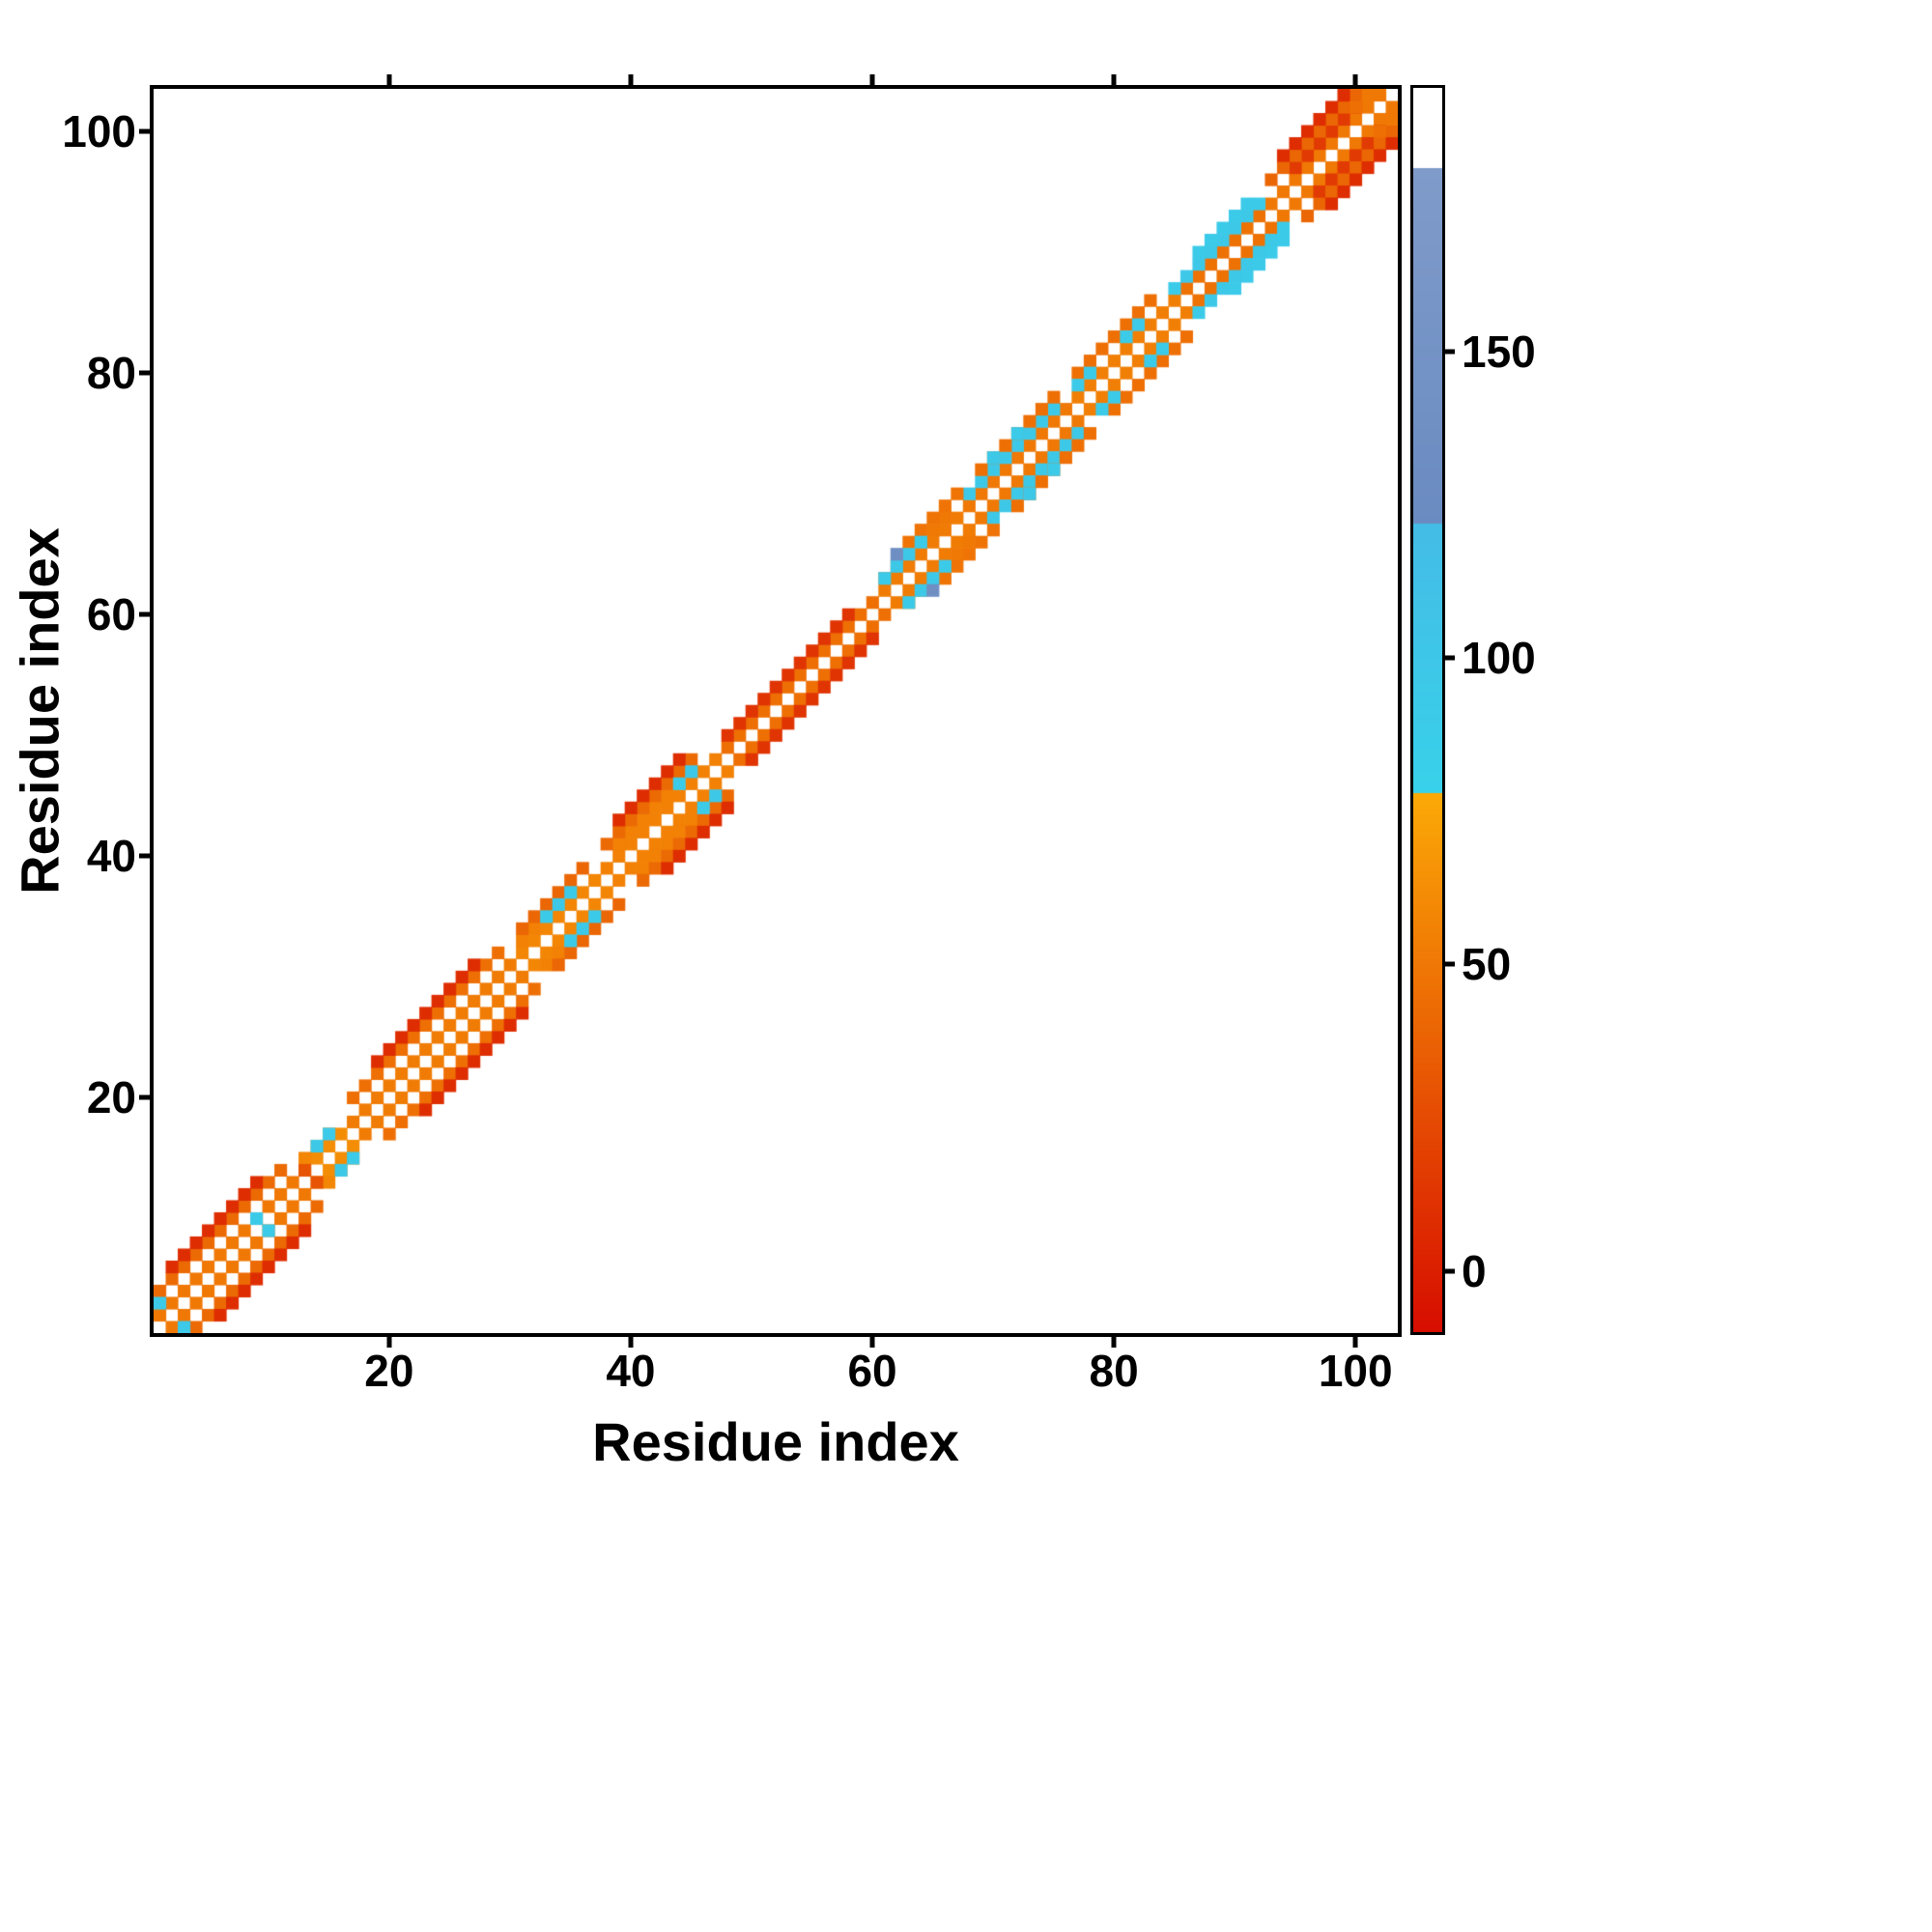 The image size is (1932, 1932). I want to click on x-axis-label: Residue index, so click(775, 1441).